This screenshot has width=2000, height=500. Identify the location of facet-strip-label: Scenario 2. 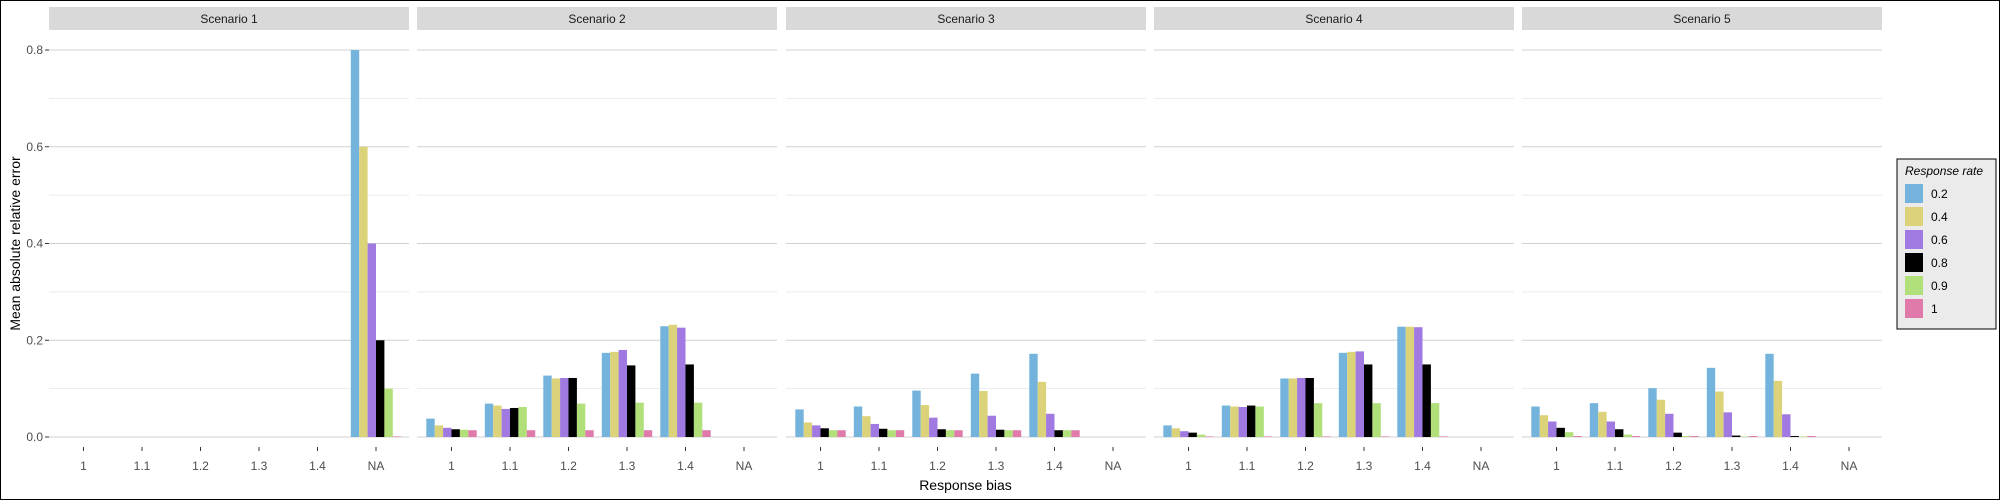
(597, 19).